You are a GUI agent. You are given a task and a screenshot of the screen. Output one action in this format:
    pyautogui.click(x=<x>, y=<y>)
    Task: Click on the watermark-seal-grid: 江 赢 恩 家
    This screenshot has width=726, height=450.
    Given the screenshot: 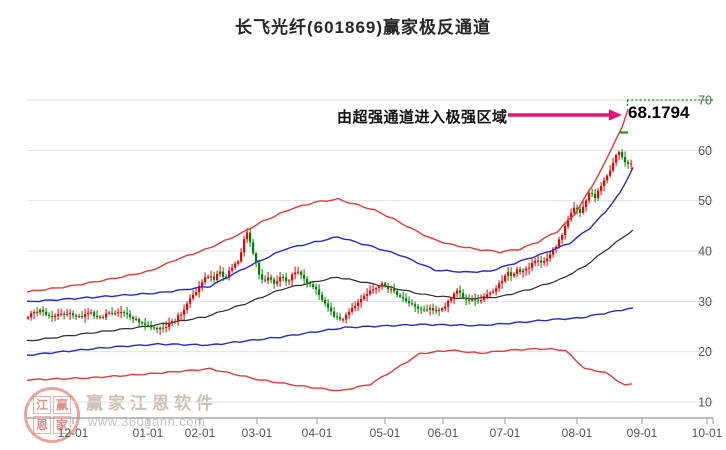 What is the action you would take?
    pyautogui.click(x=52, y=415)
    